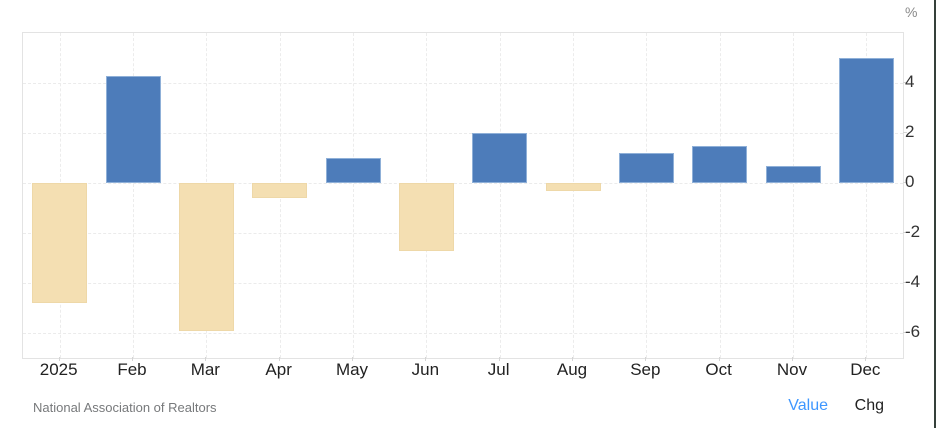 The width and height of the screenshot is (936, 428). Describe the element at coordinates (278, 369) in the screenshot. I see `x-axis-label: Apr` at that location.